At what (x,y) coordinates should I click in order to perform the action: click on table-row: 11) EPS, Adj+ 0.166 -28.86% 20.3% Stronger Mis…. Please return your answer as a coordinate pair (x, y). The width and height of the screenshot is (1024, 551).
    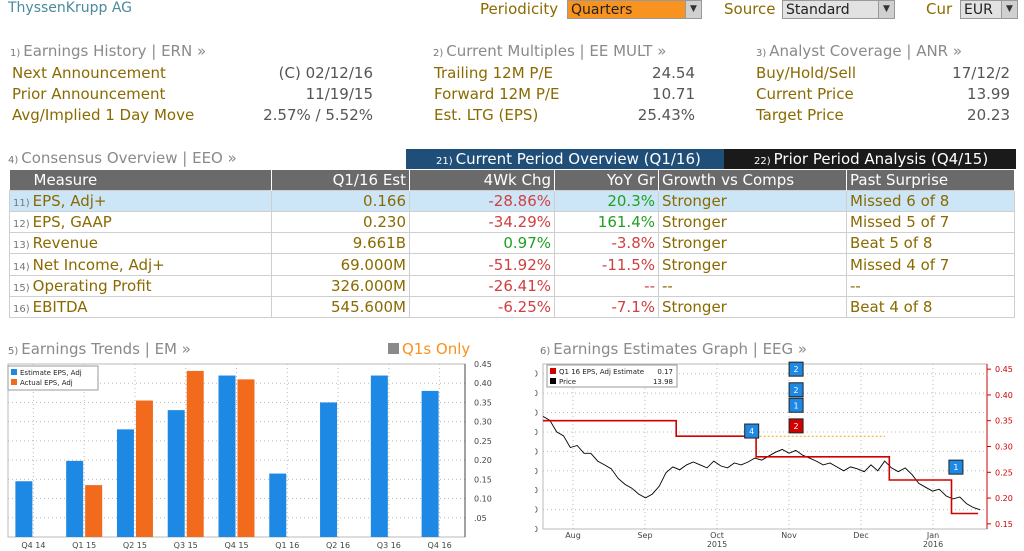
    Looking at the image, I should click on (512, 200).